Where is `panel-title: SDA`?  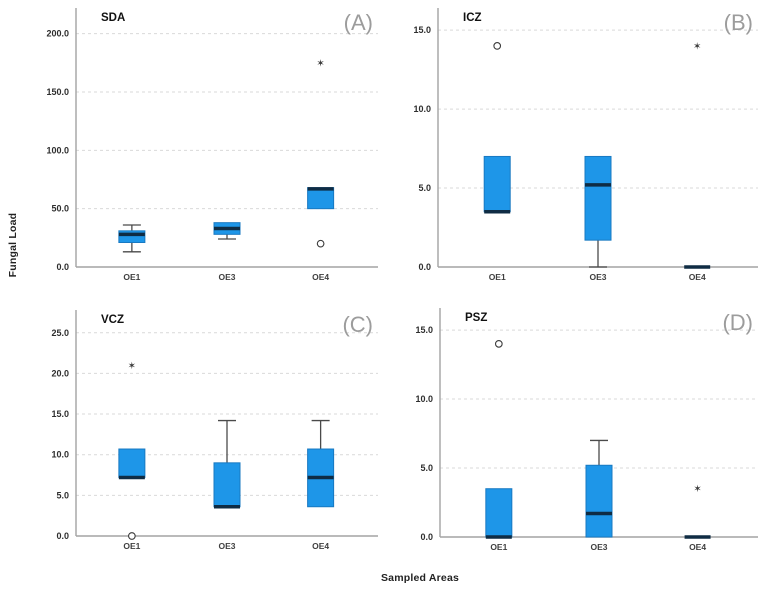
panel-title: SDA is located at coordinates (113, 18).